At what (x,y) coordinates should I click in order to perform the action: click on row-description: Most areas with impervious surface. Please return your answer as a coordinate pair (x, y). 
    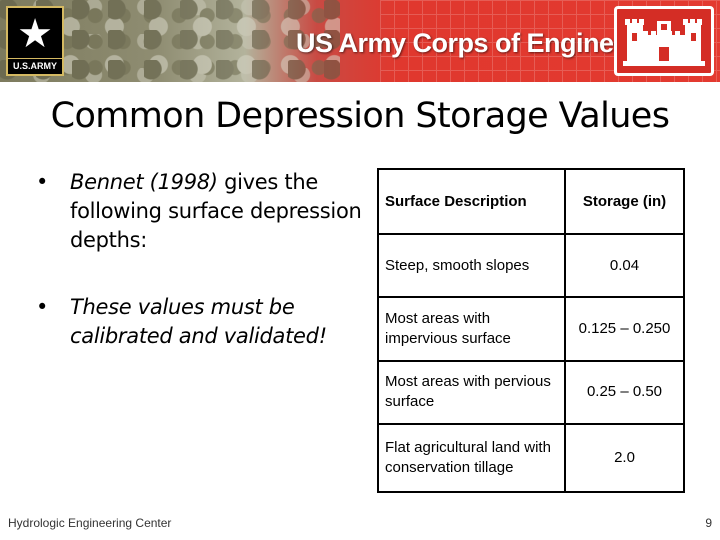
    Looking at the image, I should click on (471, 329).